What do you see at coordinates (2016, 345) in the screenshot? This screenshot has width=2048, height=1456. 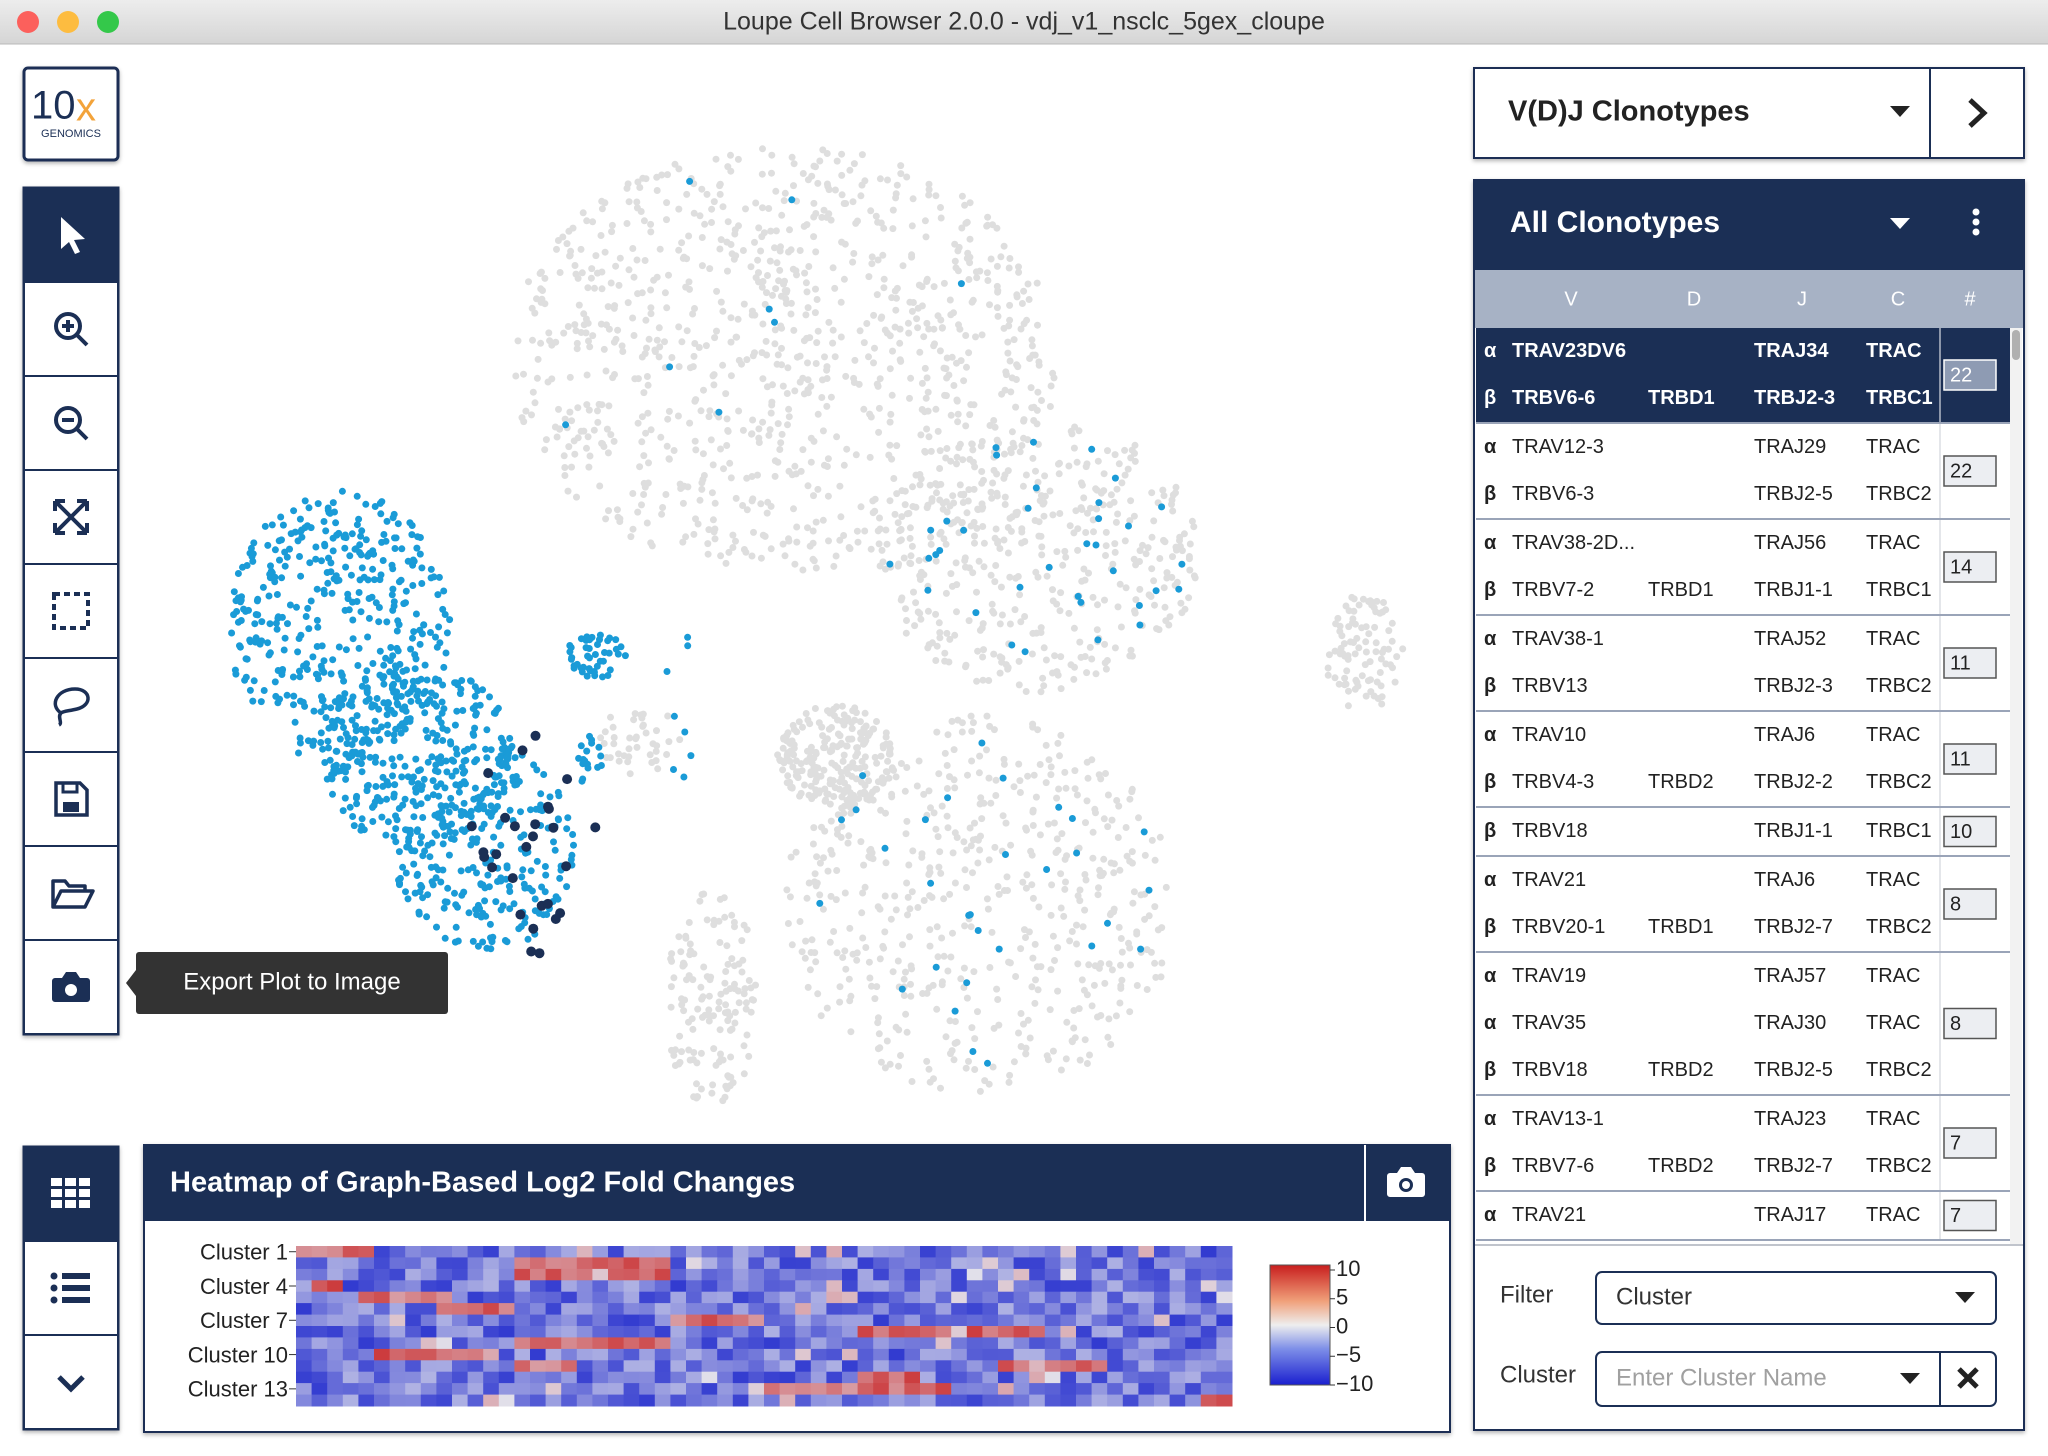 I see `scrollbar-thumb` at bounding box center [2016, 345].